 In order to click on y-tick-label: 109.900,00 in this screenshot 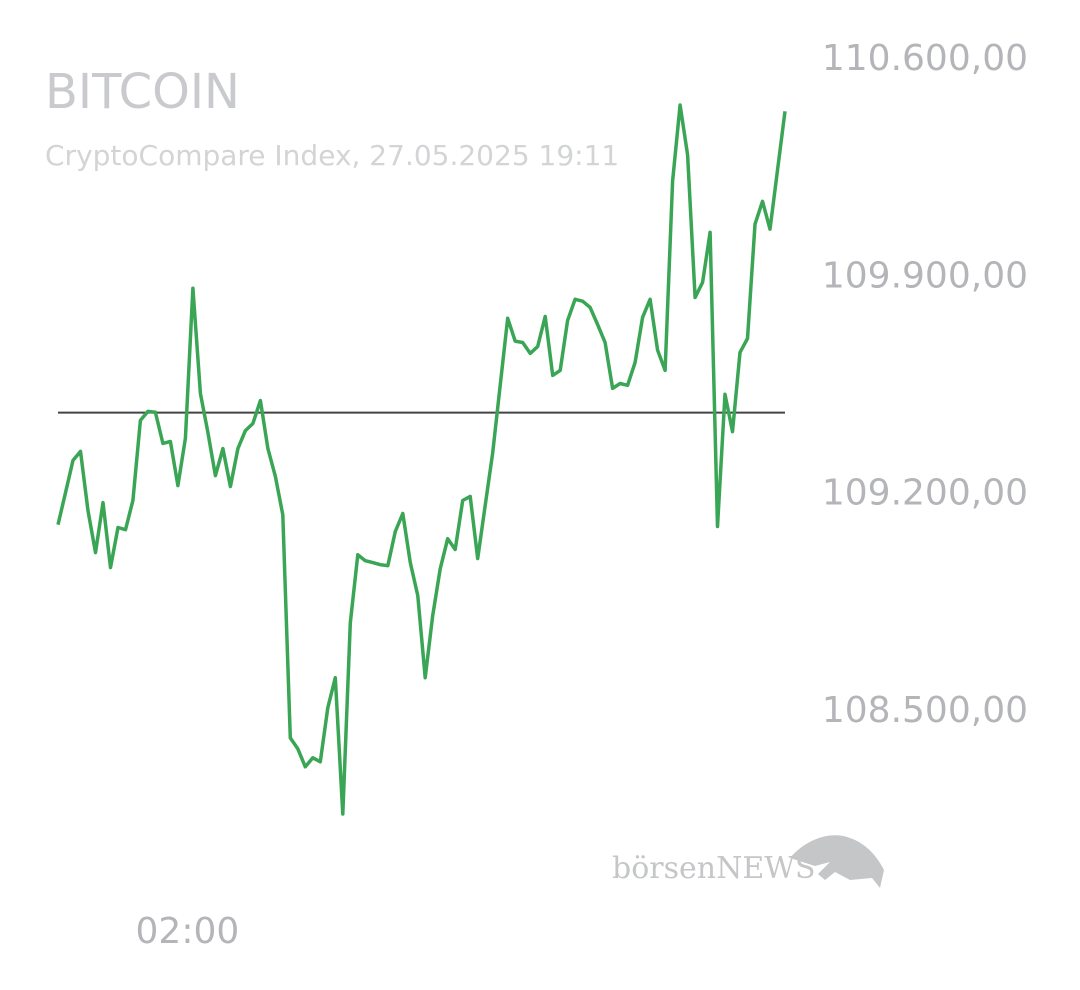, I will do `click(925, 275)`.